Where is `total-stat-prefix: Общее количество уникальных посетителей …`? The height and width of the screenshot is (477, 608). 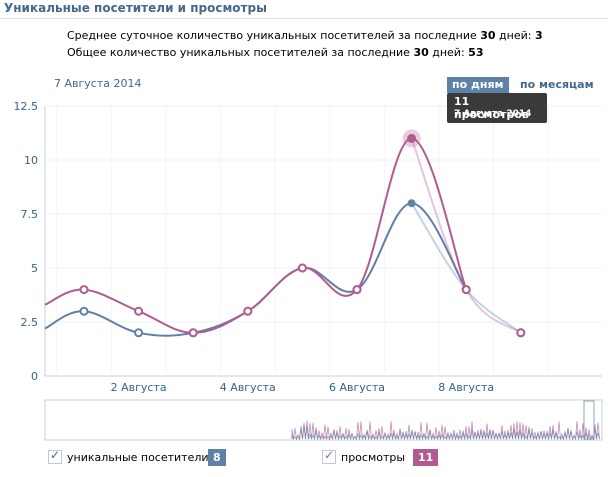 total-stat-prefix: Общее количество уникальных посетителей … is located at coordinates (240, 52).